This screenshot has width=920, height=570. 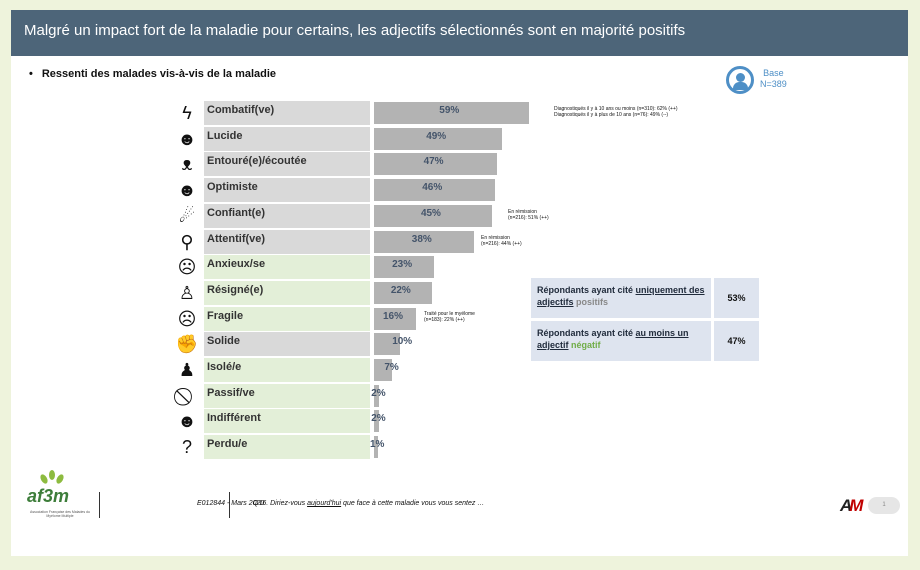 I want to click on adjective-percent: 49%, so click(x=436, y=136).